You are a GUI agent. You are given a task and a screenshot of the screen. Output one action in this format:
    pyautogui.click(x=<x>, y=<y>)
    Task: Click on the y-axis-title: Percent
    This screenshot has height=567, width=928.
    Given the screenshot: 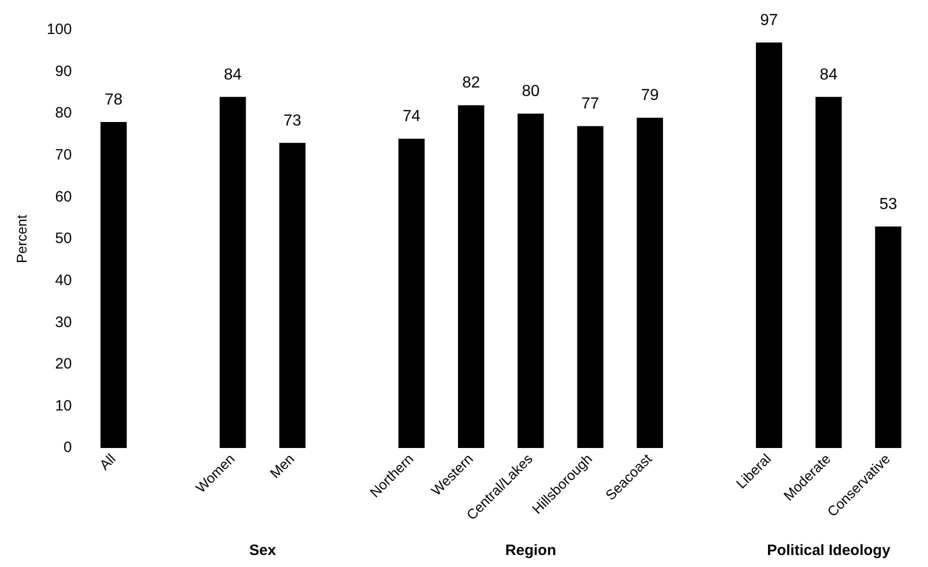 What is the action you would take?
    pyautogui.click(x=21, y=239)
    